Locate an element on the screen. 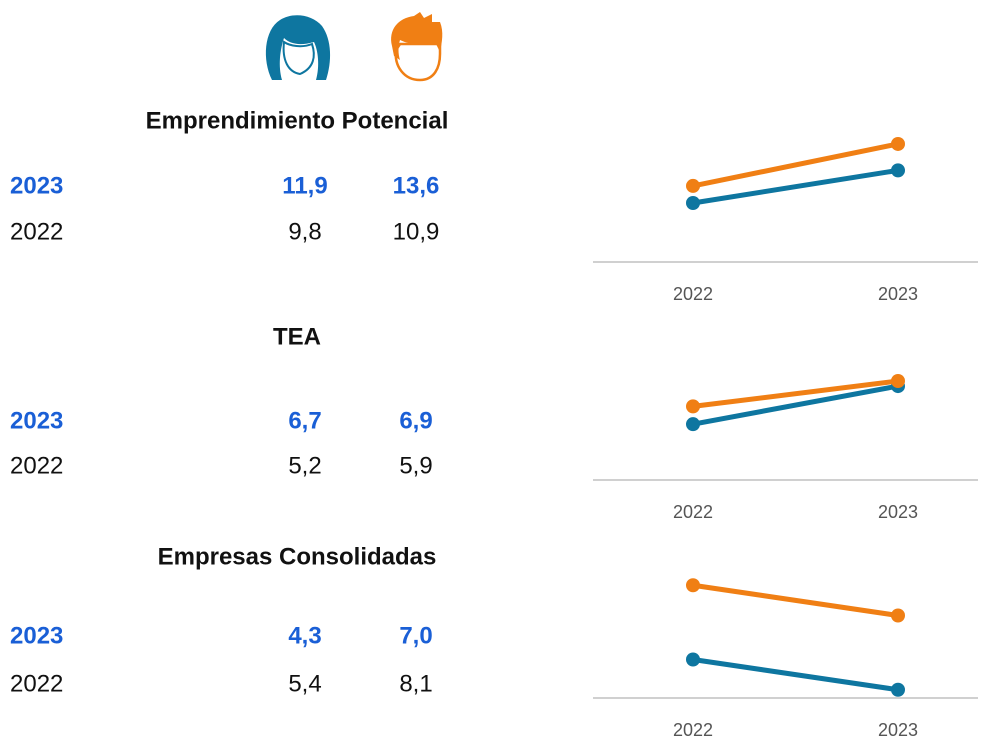 Image resolution: width=993 pixels, height=739 pixels. section-title: Empresas Consolidadas is located at coordinates (297, 556).